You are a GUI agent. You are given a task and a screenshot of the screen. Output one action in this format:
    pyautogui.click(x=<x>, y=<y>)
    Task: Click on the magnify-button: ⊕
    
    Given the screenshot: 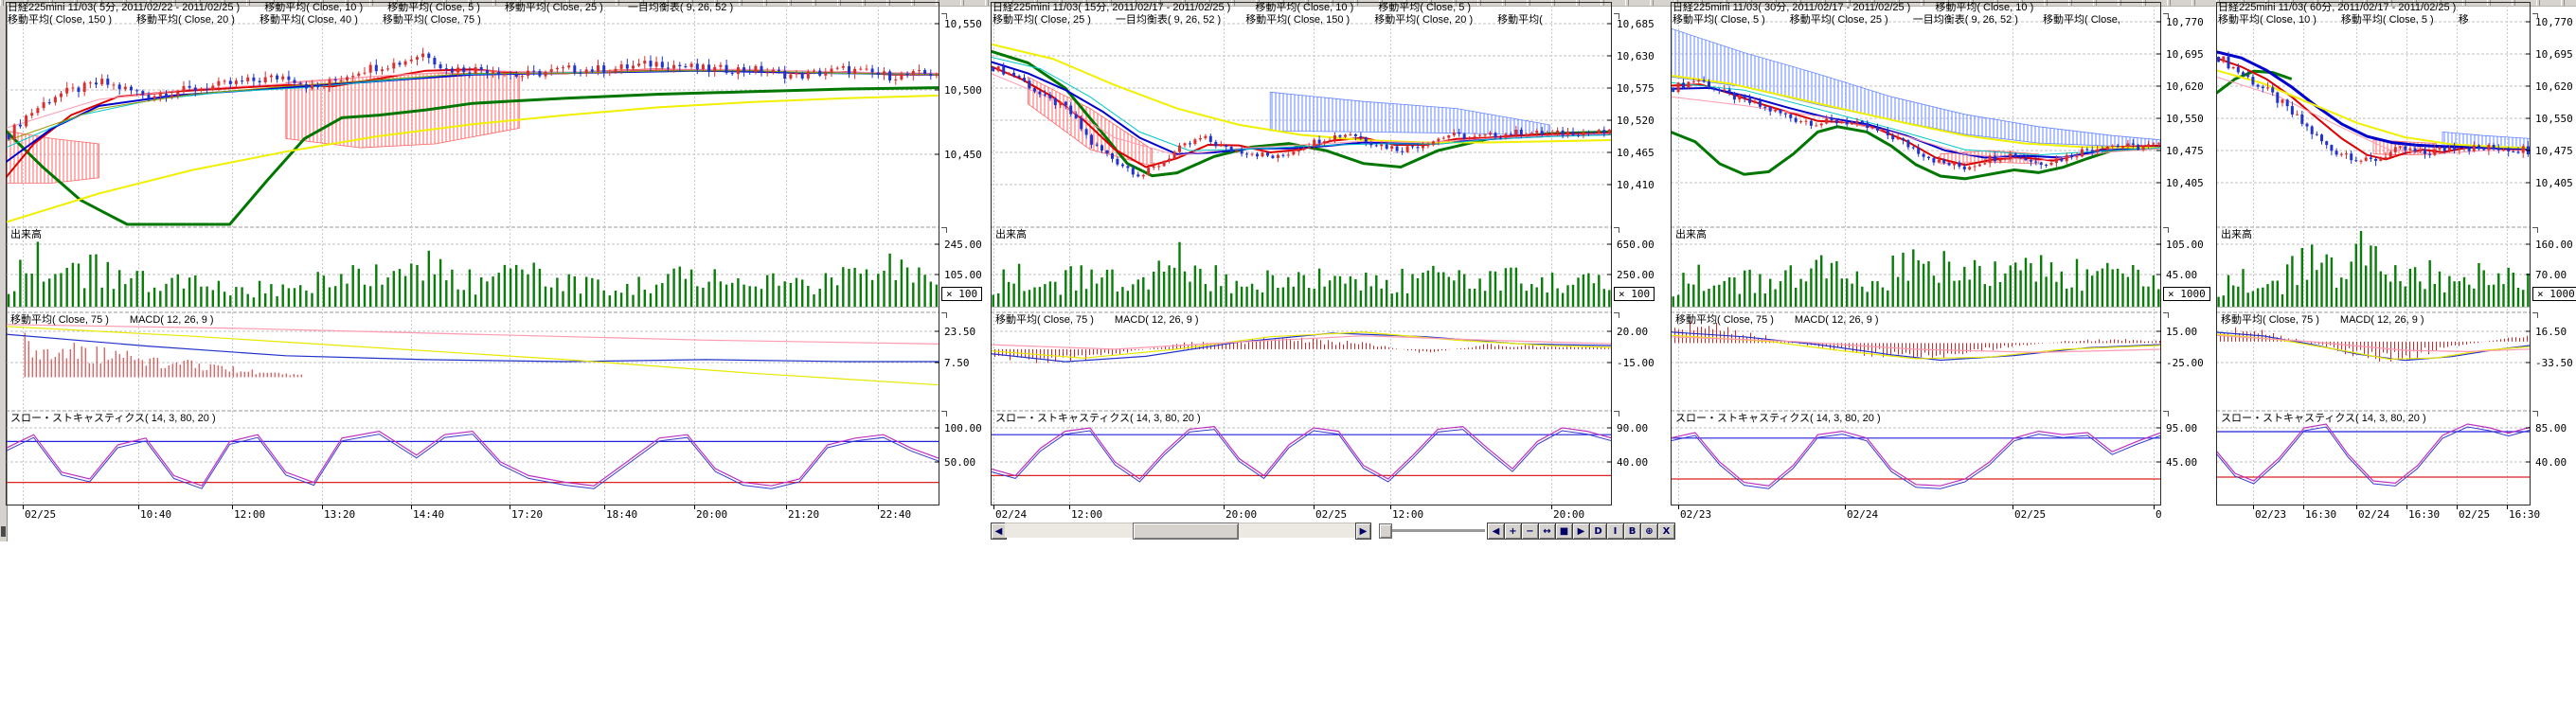 What is the action you would take?
    pyautogui.click(x=1649, y=531)
    